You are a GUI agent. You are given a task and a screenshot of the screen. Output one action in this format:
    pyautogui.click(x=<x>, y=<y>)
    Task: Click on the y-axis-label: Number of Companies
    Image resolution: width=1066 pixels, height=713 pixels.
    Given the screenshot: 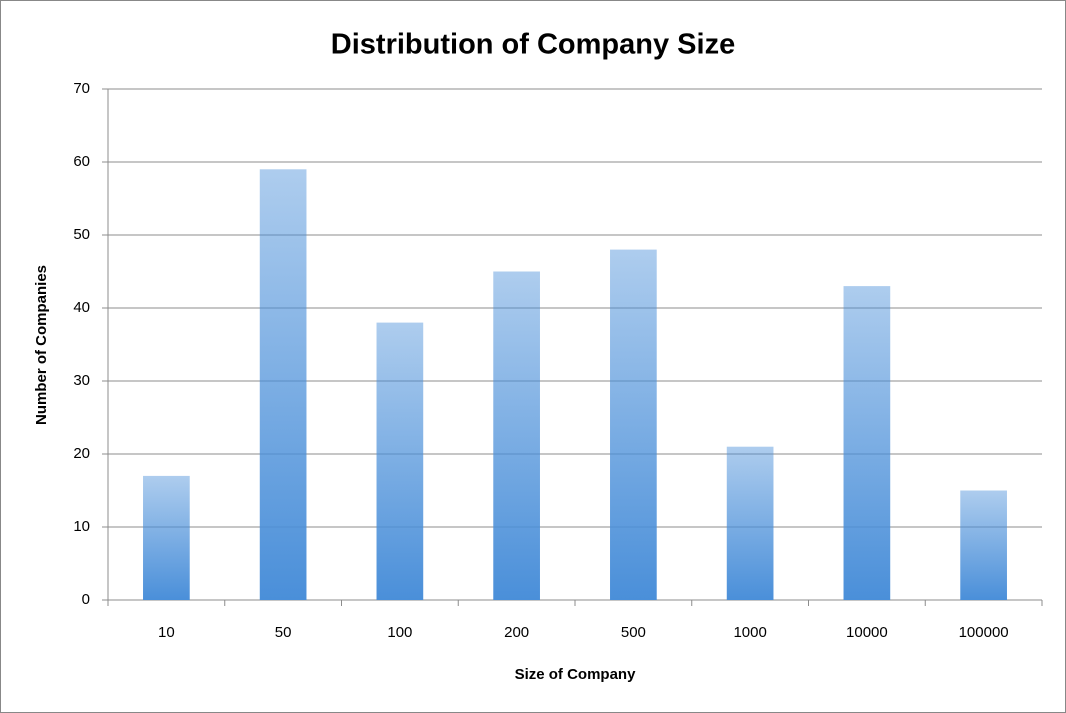 What is the action you would take?
    pyautogui.click(x=41, y=345)
    